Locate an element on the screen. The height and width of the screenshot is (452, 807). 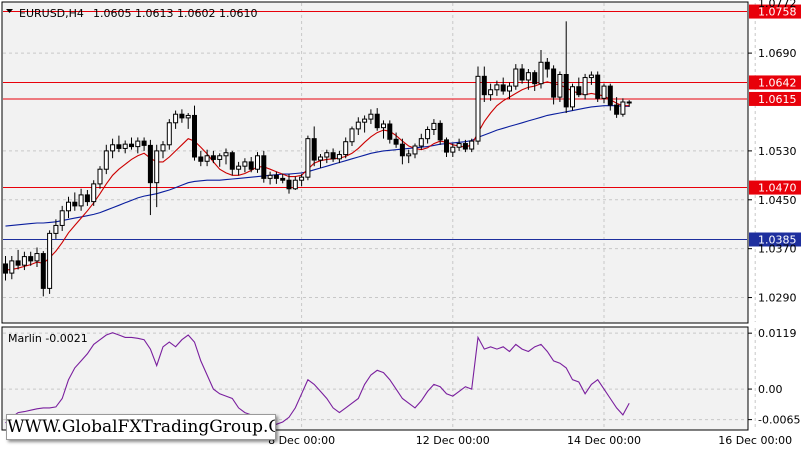
indicator-tick-label: 0.00 is located at coordinates (770, 389).